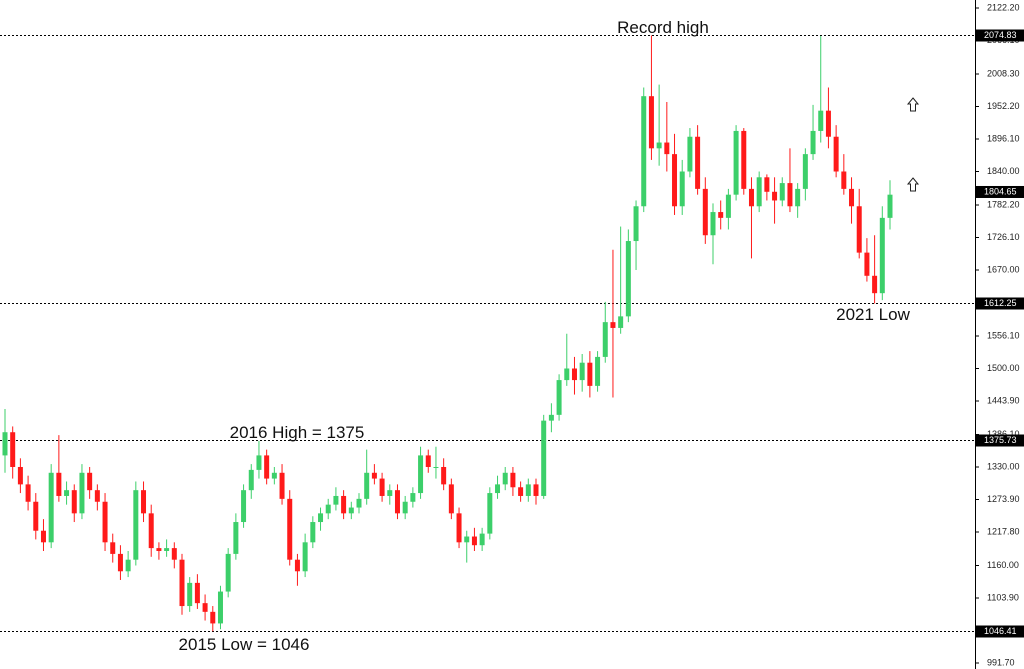  Describe the element at coordinates (1003, 466) in the screenshot. I see `y-tick-label: 1330.00` at that location.